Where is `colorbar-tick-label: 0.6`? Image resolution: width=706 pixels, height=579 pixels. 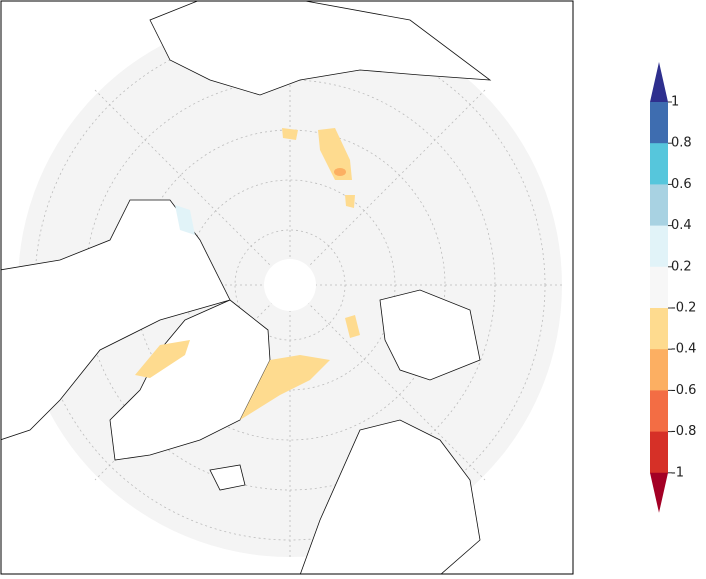
colorbar-tick-label: 0.6 is located at coordinates (681, 184).